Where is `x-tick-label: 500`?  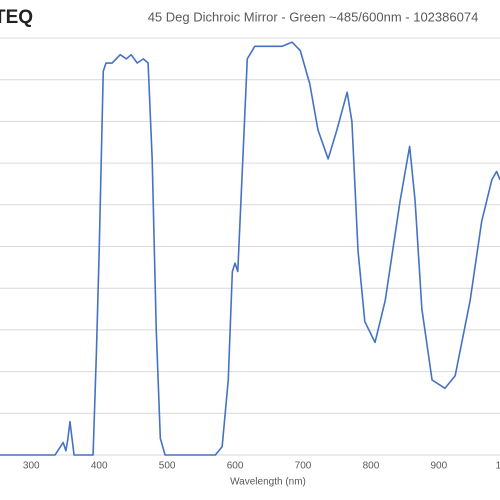 x-tick-label: 500 is located at coordinates (167, 466).